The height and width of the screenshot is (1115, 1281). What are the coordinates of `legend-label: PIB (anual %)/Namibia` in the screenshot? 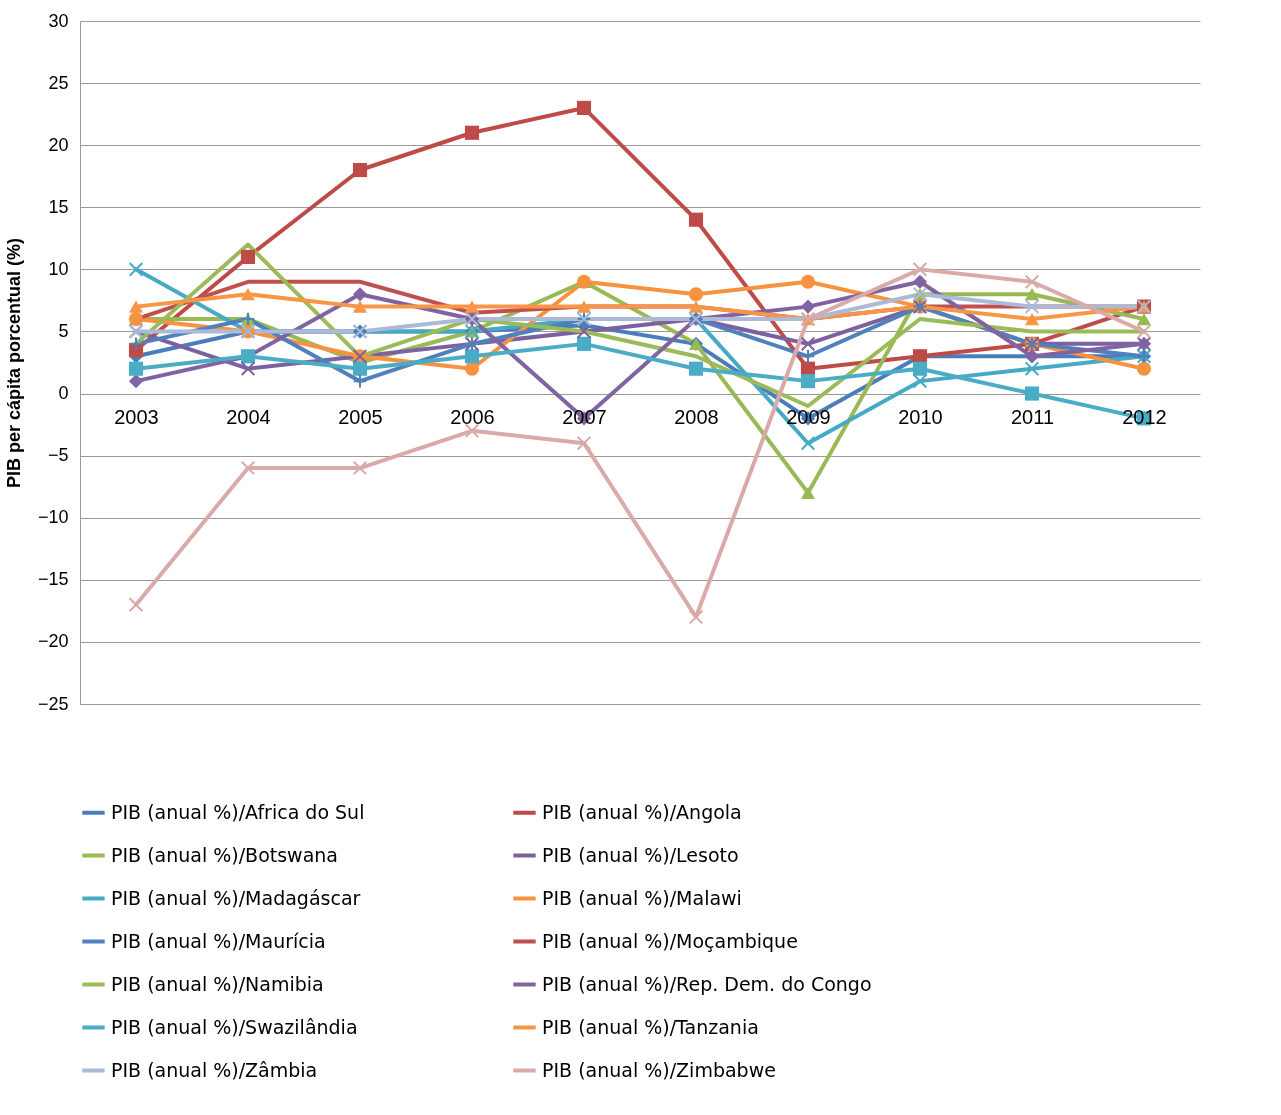 It's located at (217, 983).